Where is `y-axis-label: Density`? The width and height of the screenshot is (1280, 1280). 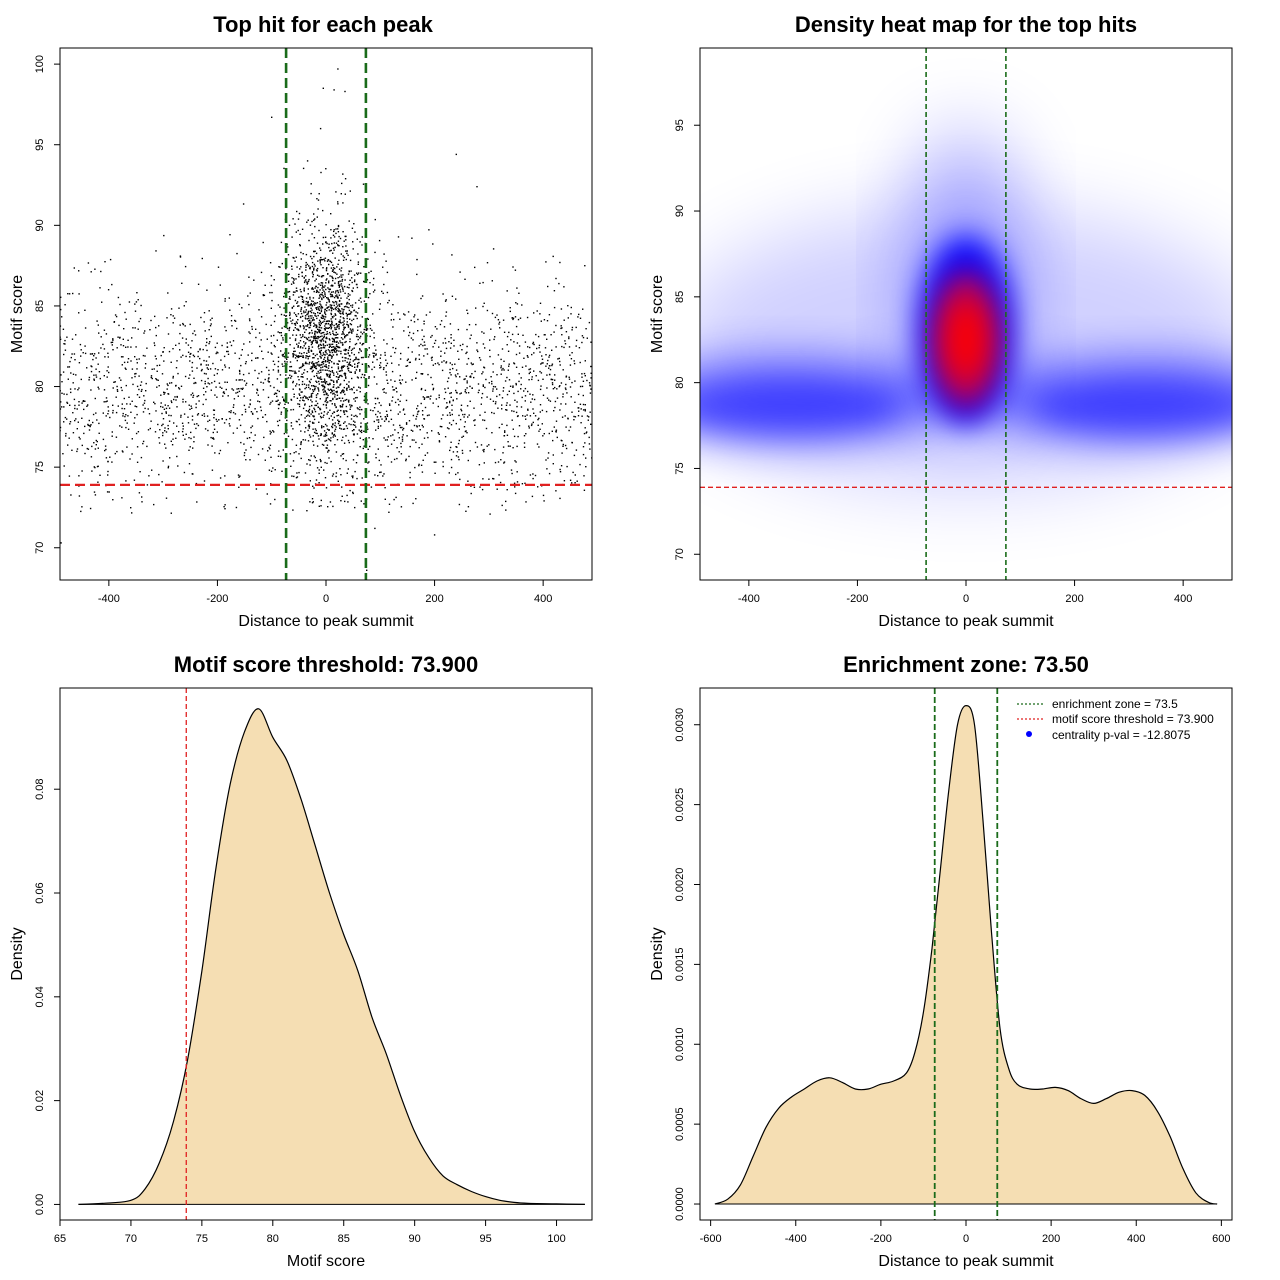
y-axis-label: Density is located at coordinates (17, 953).